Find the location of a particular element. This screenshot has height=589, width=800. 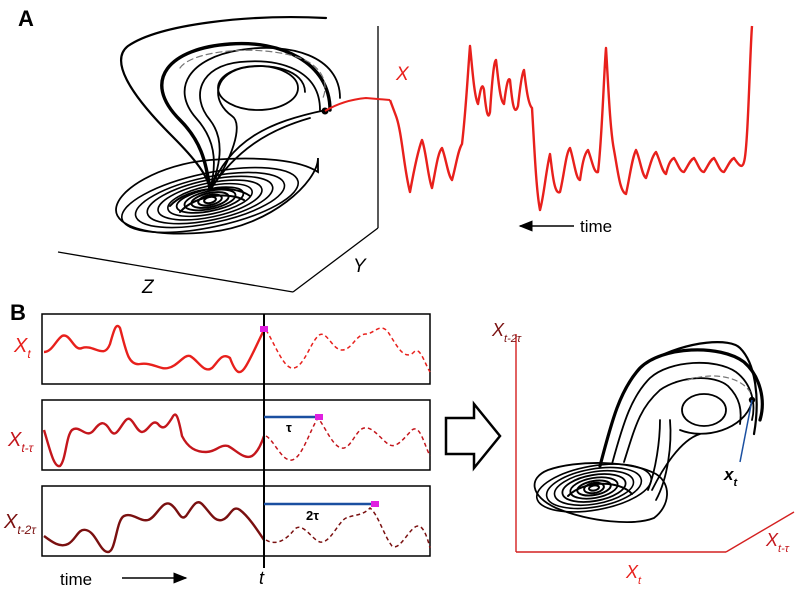

series-xt-tau-future is located at coordinates (348, 438).